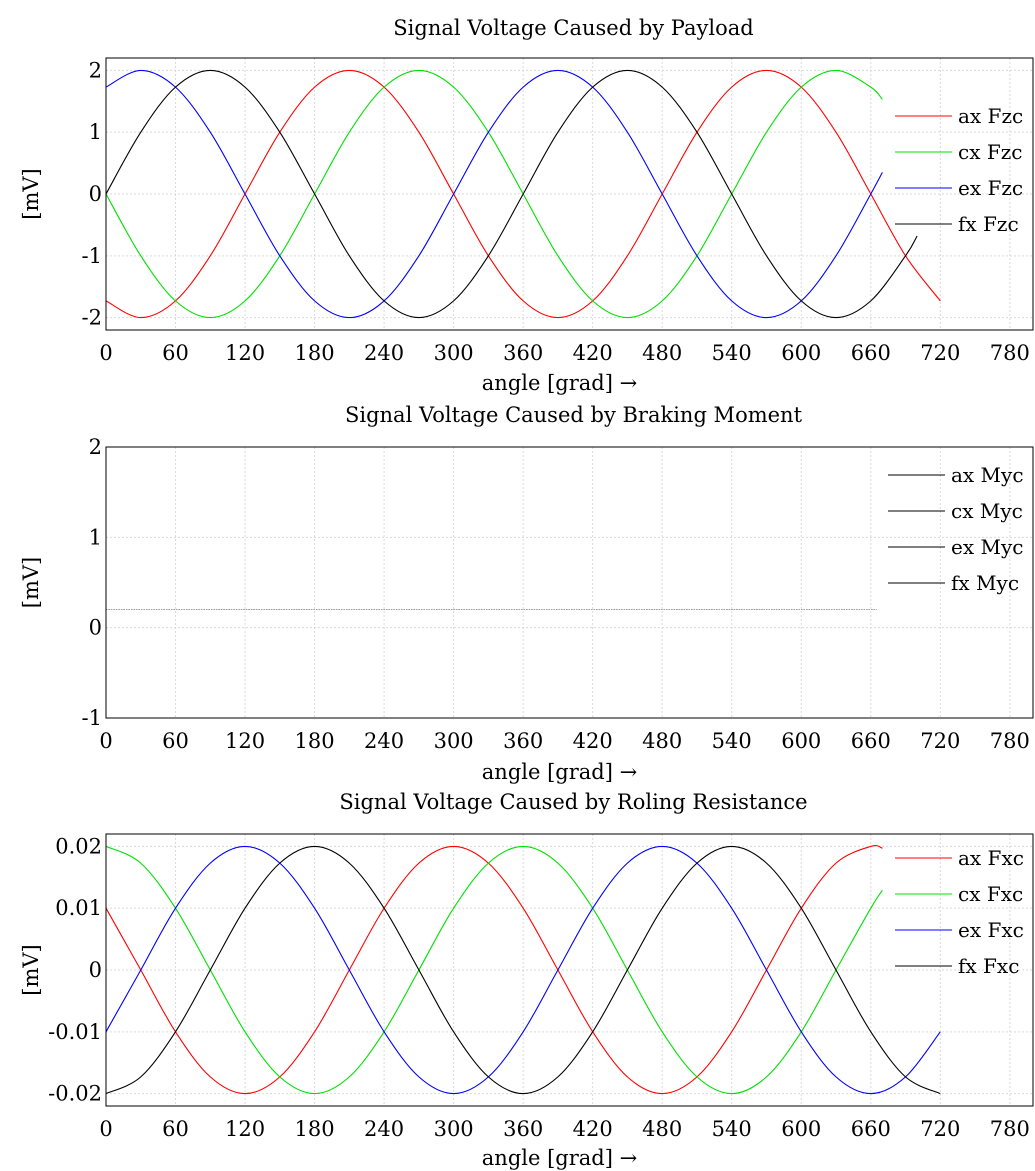 The width and height of the screenshot is (1035, 1171). Describe the element at coordinates (987, 475) in the screenshot. I see `legend-entry-label: ax Myc` at that location.